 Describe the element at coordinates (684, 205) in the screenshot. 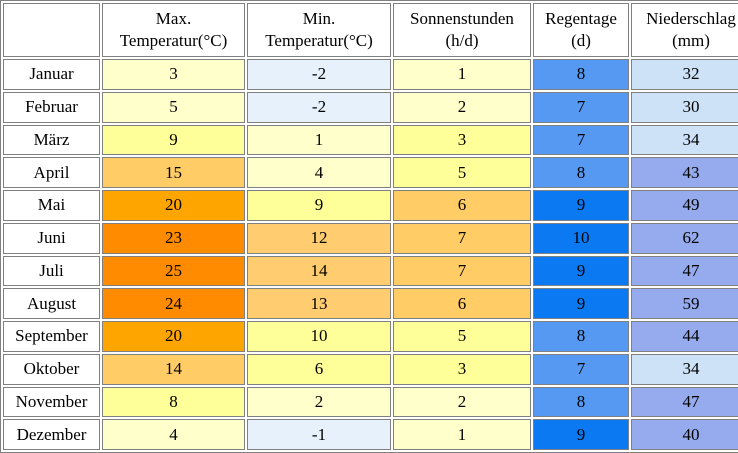

I see `value-cell: 49` at that location.